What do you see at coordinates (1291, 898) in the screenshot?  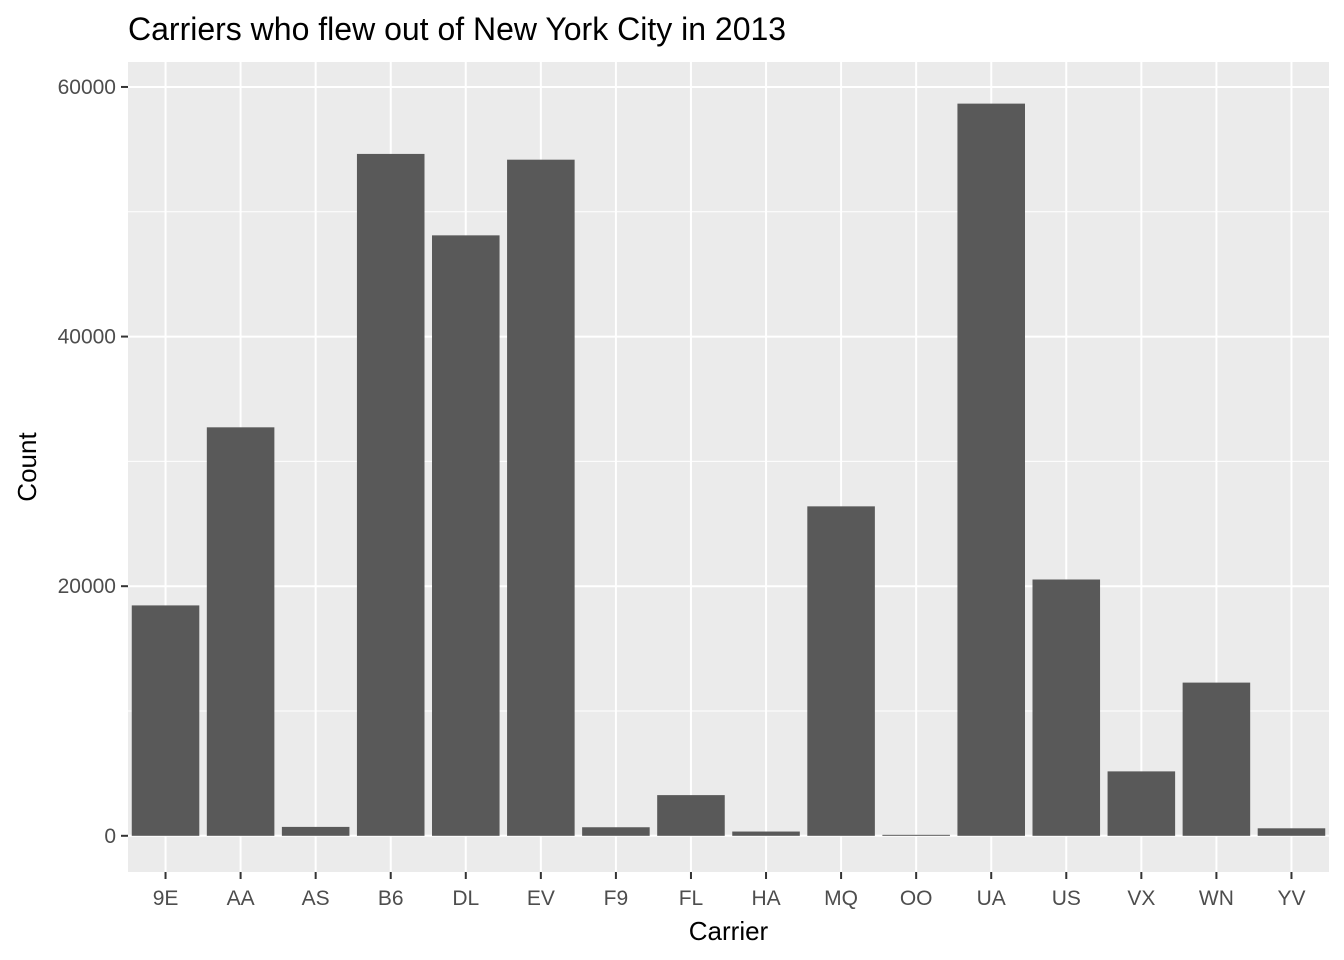 I see `x-tick-label: YV` at bounding box center [1291, 898].